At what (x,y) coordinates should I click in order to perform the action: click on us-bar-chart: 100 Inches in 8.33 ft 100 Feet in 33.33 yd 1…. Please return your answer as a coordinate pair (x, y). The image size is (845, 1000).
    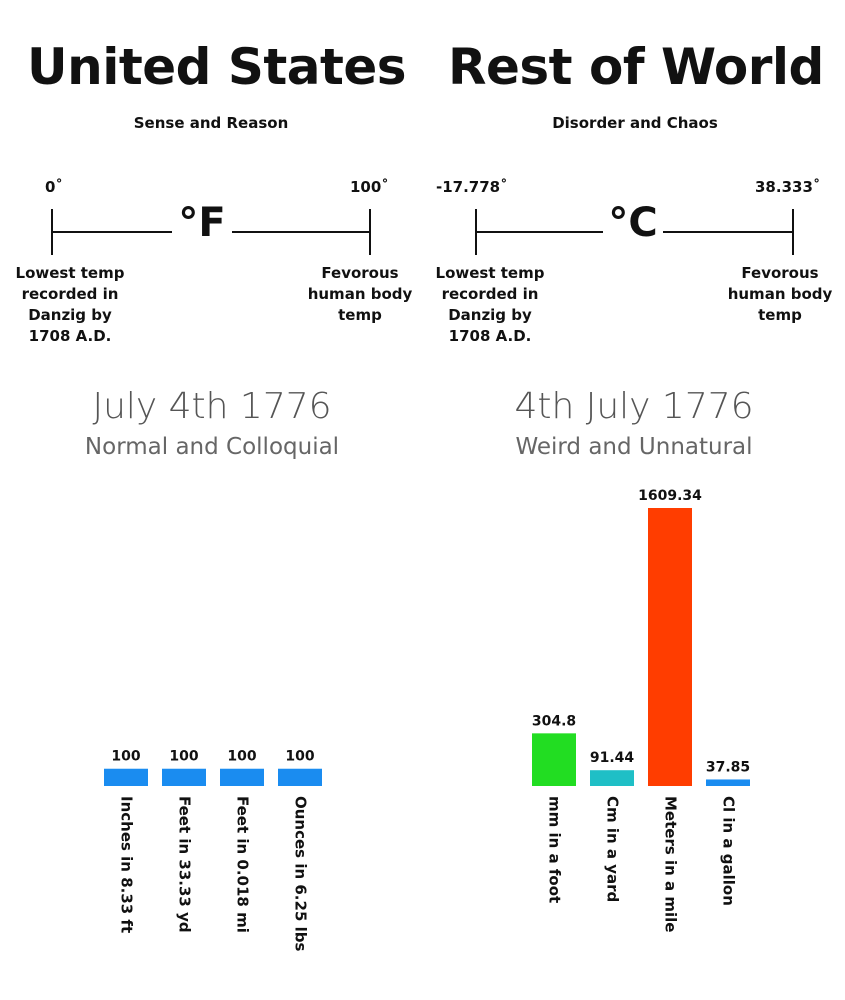
    Looking at the image, I should click on (213, 850).